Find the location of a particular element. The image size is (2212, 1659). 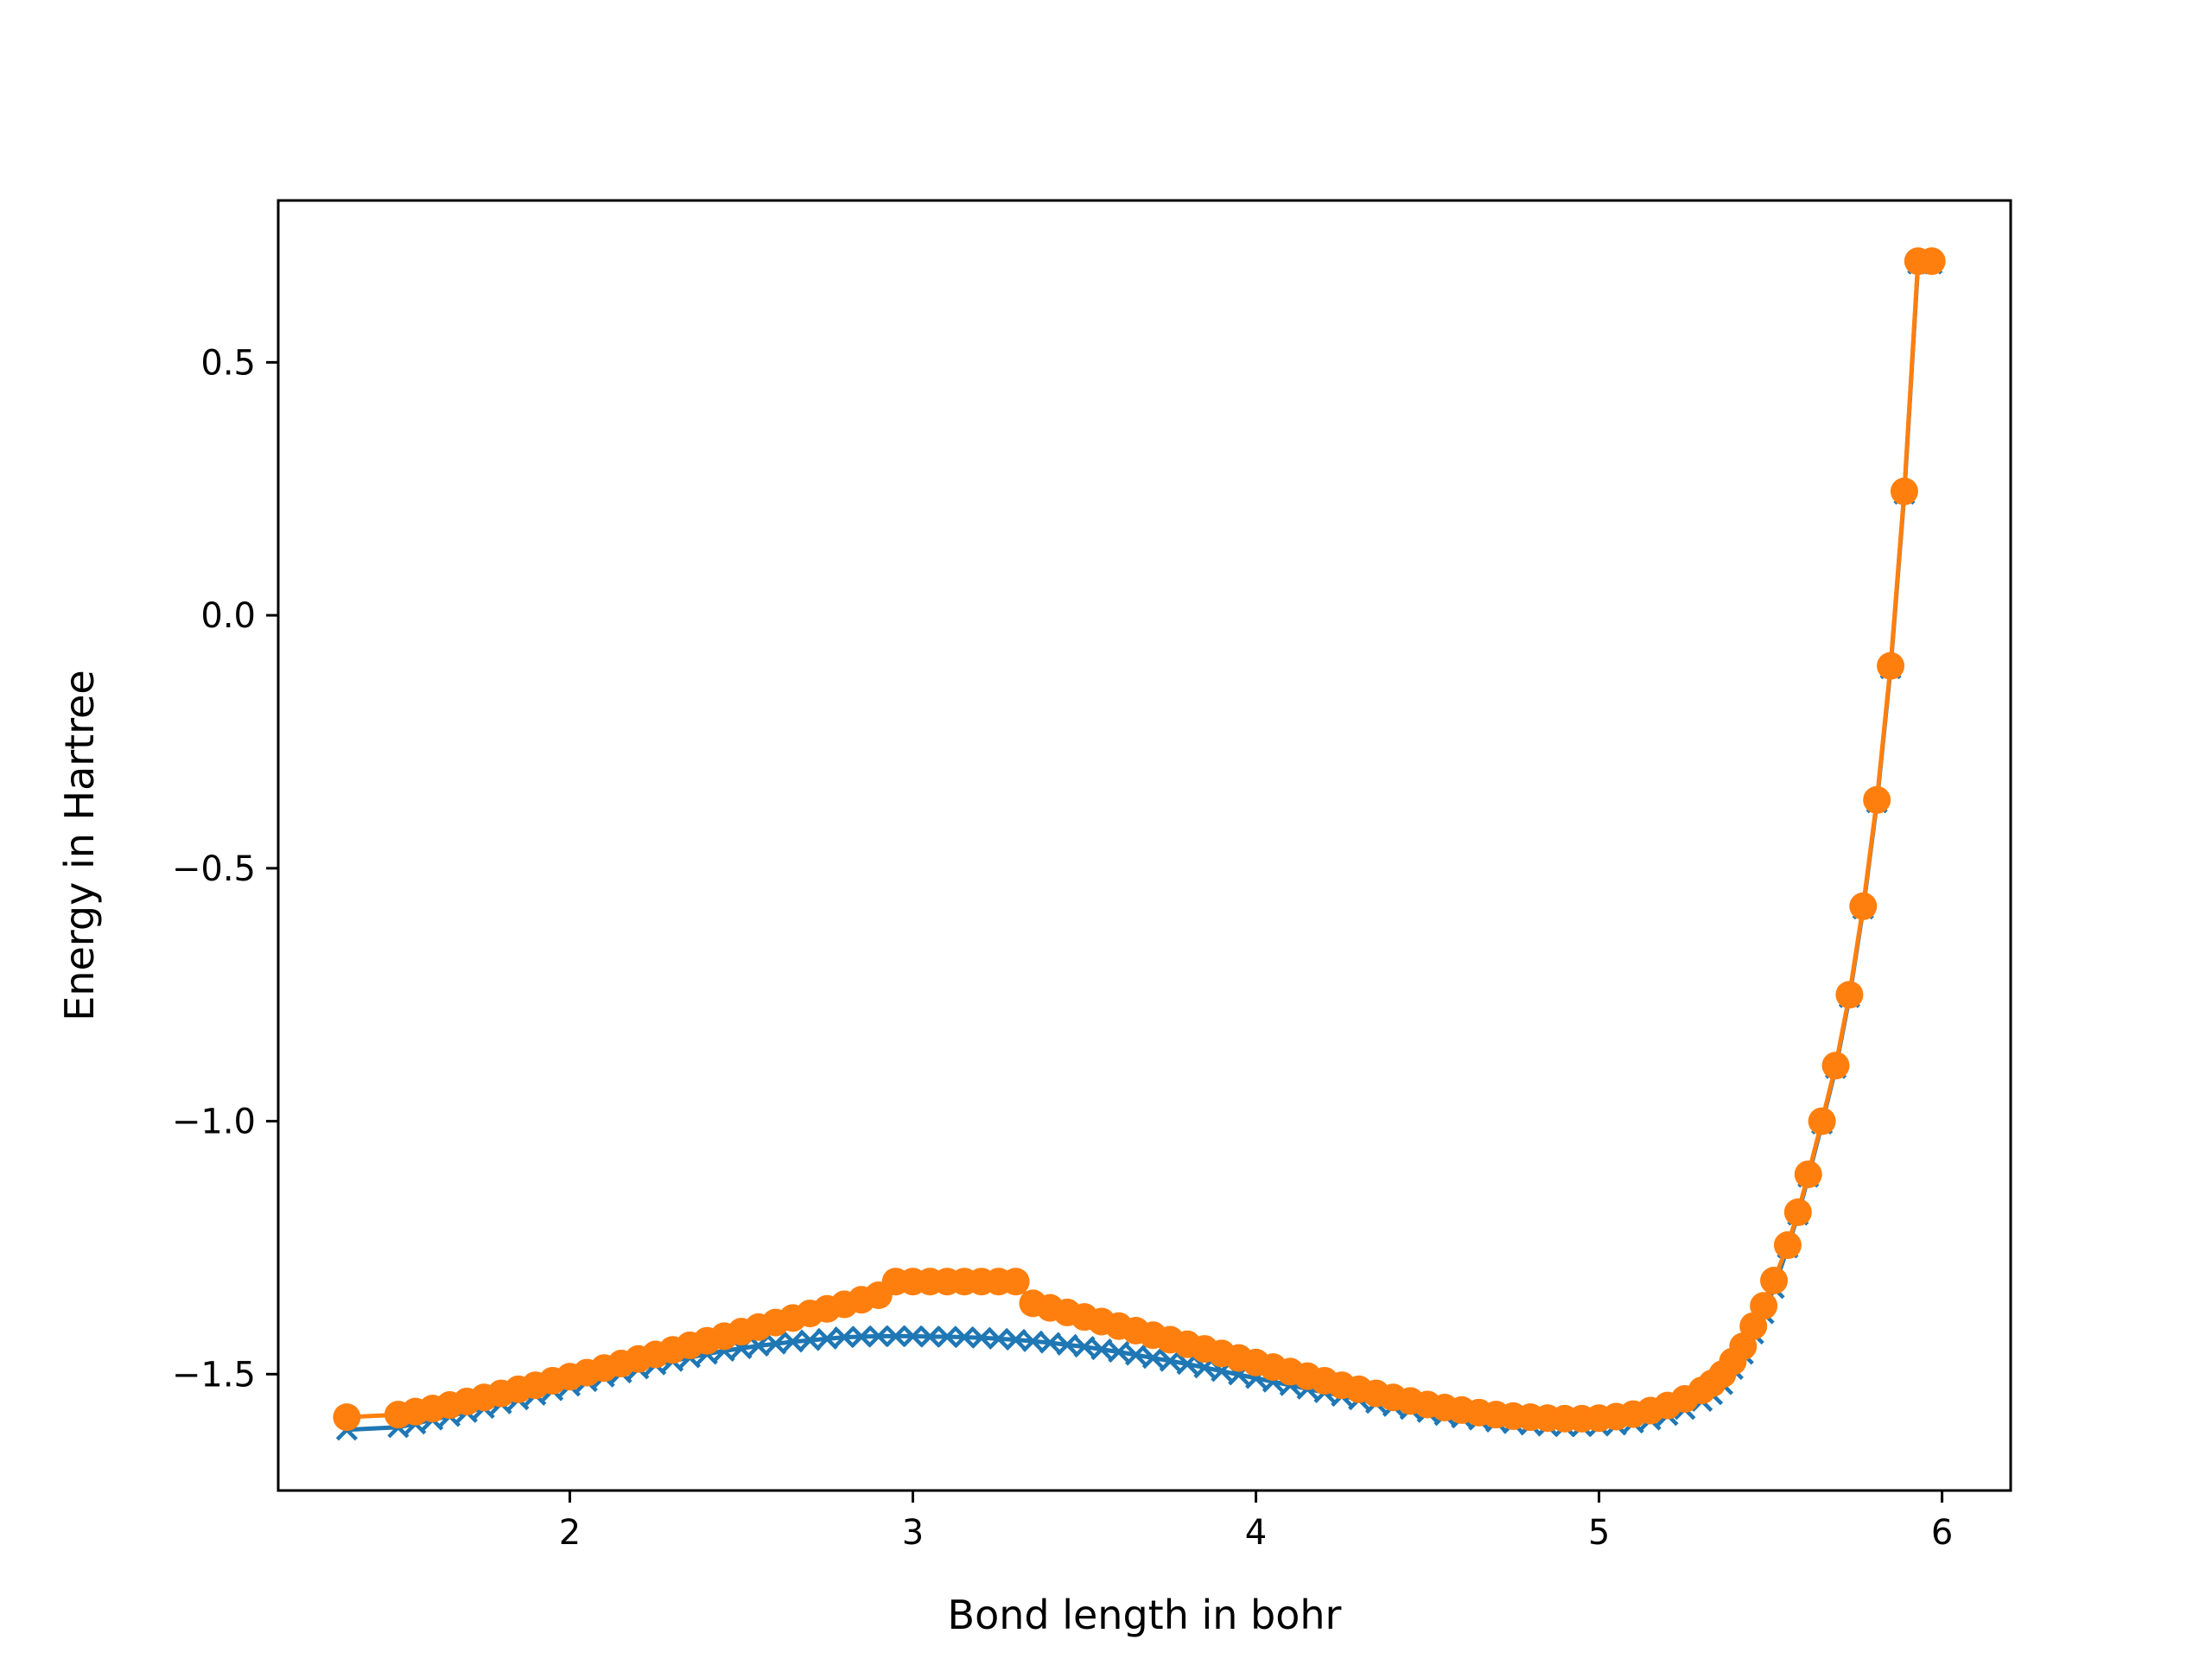

y-axis-label: Energy in Hartree is located at coordinates (79, 845).